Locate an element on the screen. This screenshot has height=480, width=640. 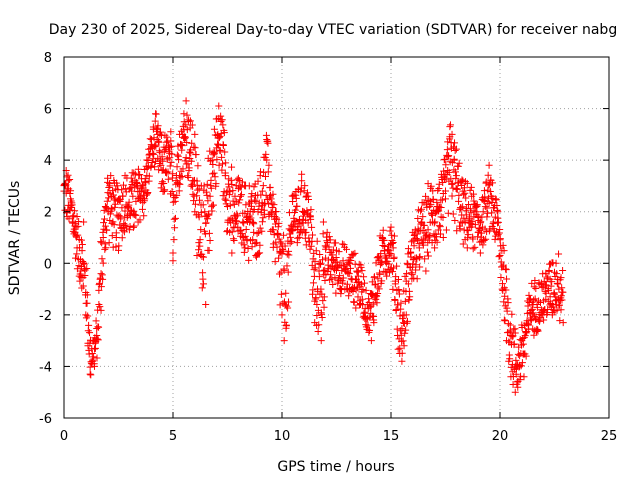
y-tick-label: 4 is located at coordinates (48, 161).